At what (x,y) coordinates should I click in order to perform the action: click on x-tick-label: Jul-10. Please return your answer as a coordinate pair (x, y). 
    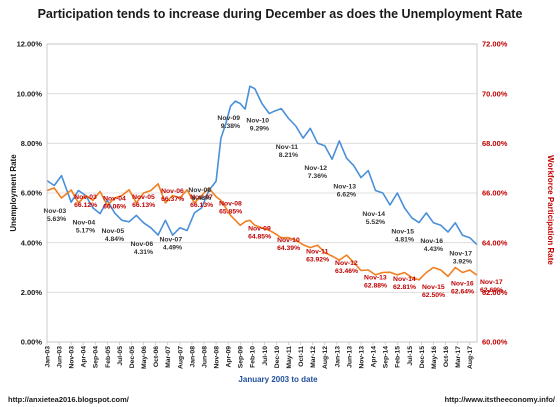
    Looking at the image, I should click on (265, 356).